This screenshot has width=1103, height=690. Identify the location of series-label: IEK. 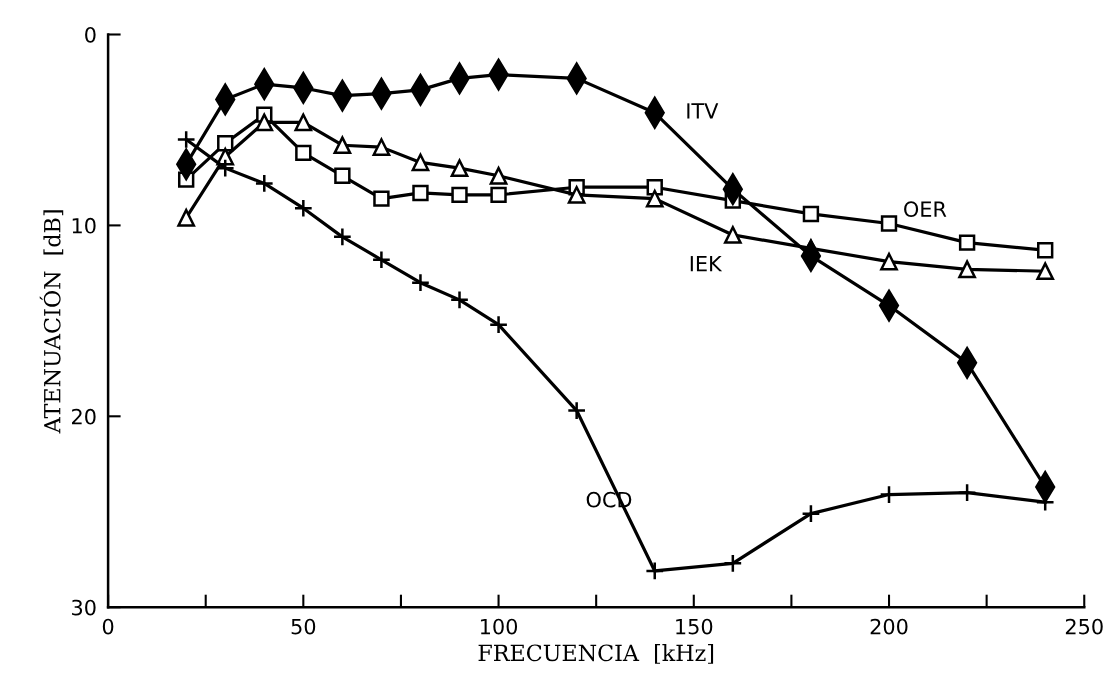
(706, 264).